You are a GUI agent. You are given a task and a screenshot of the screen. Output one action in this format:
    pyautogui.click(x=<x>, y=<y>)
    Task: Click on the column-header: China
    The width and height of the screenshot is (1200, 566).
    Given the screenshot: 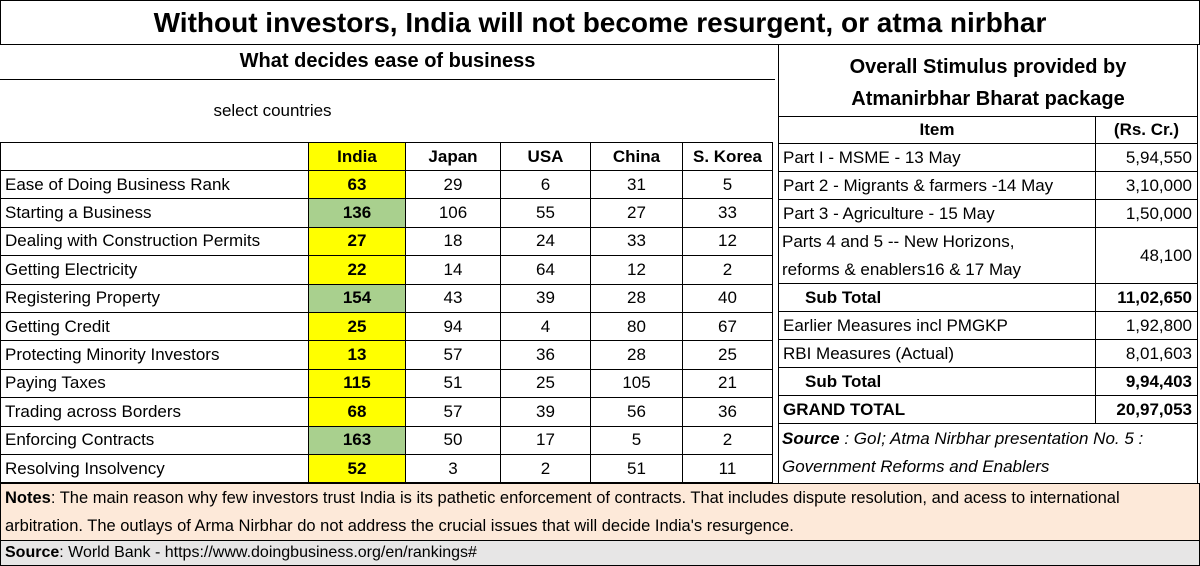 What is the action you would take?
    pyautogui.click(x=636, y=156)
    